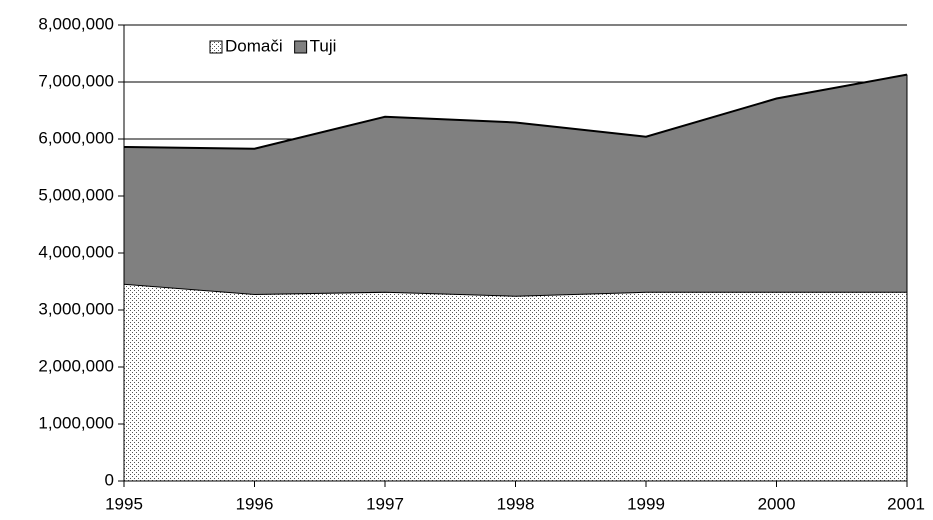  What do you see at coordinates (385, 503) in the screenshot?
I see `x-tick-label: 1997` at bounding box center [385, 503].